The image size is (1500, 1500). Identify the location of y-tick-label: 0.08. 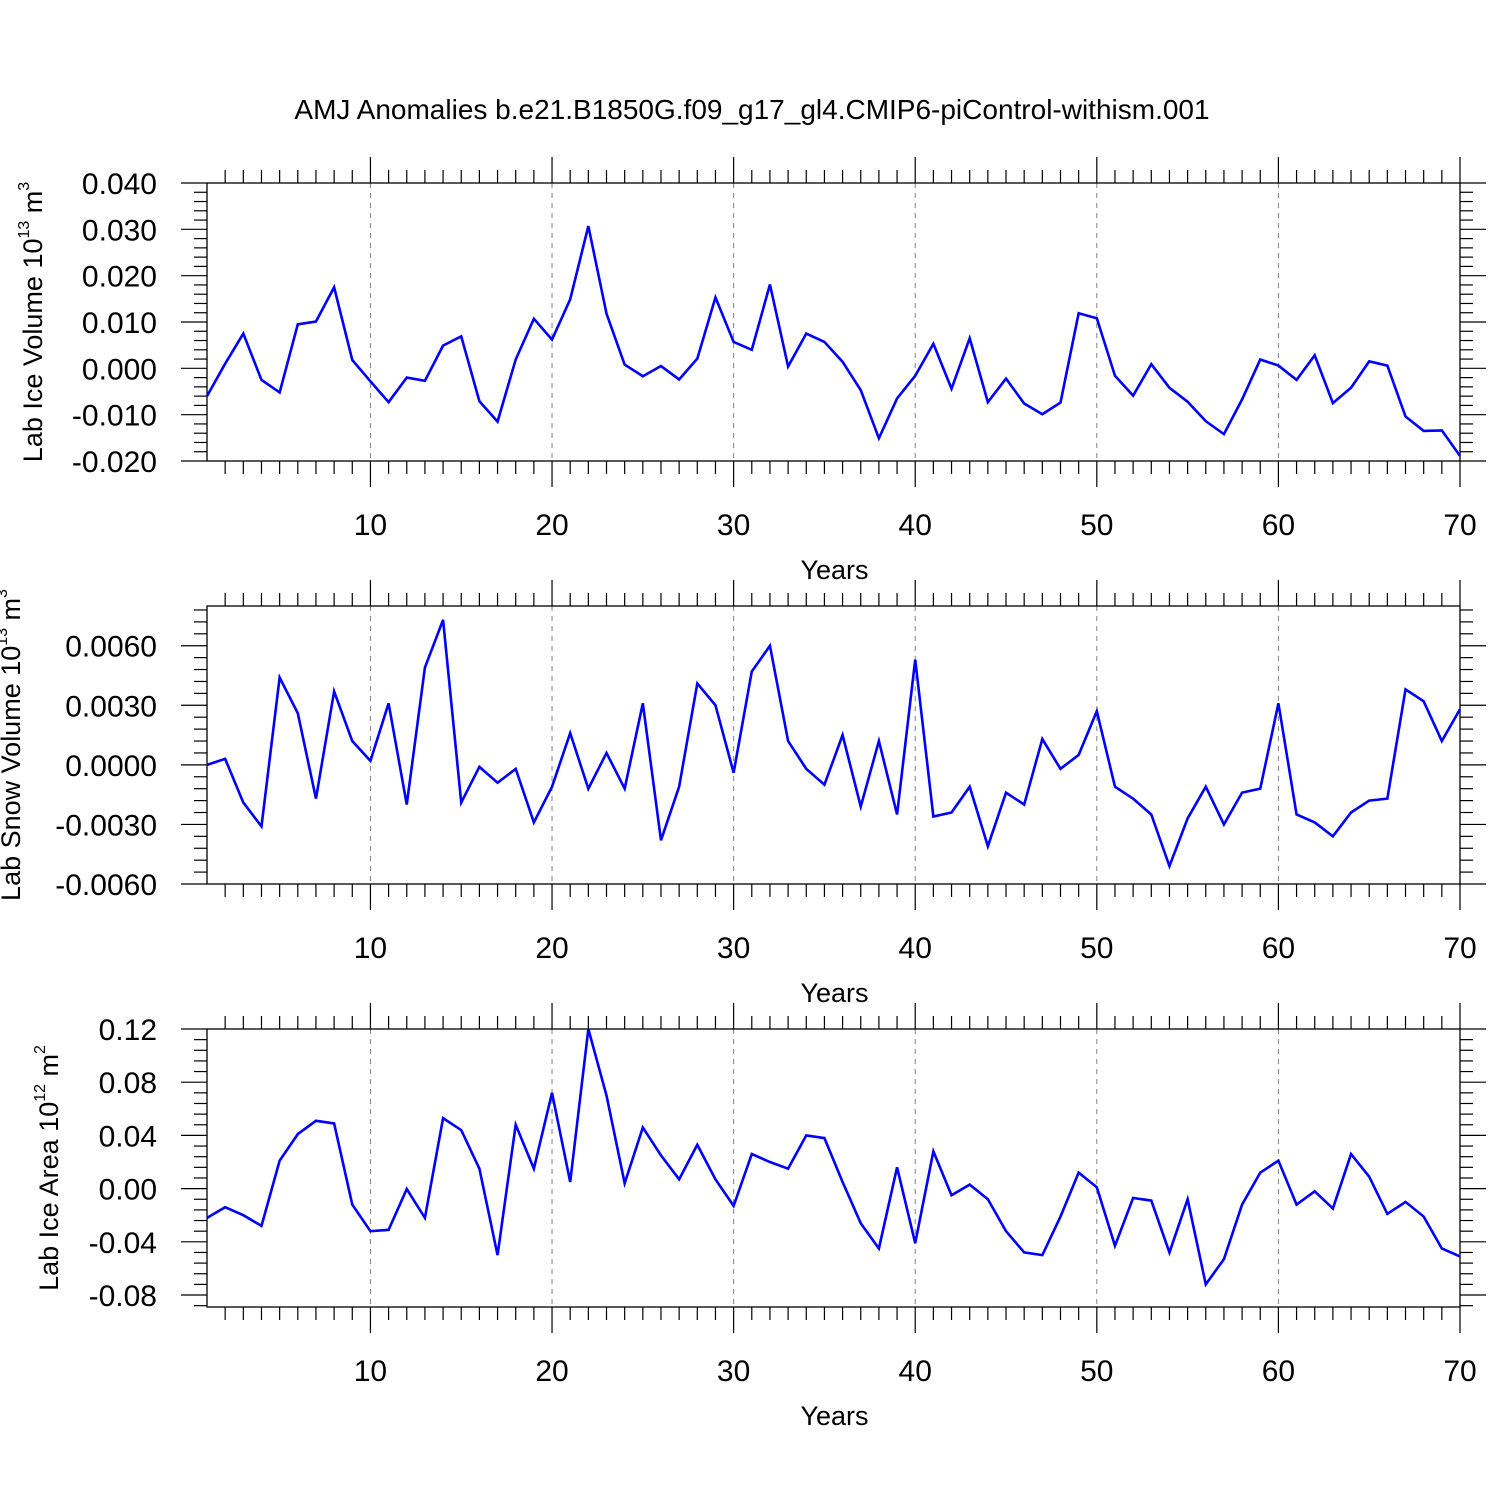
(128, 1083).